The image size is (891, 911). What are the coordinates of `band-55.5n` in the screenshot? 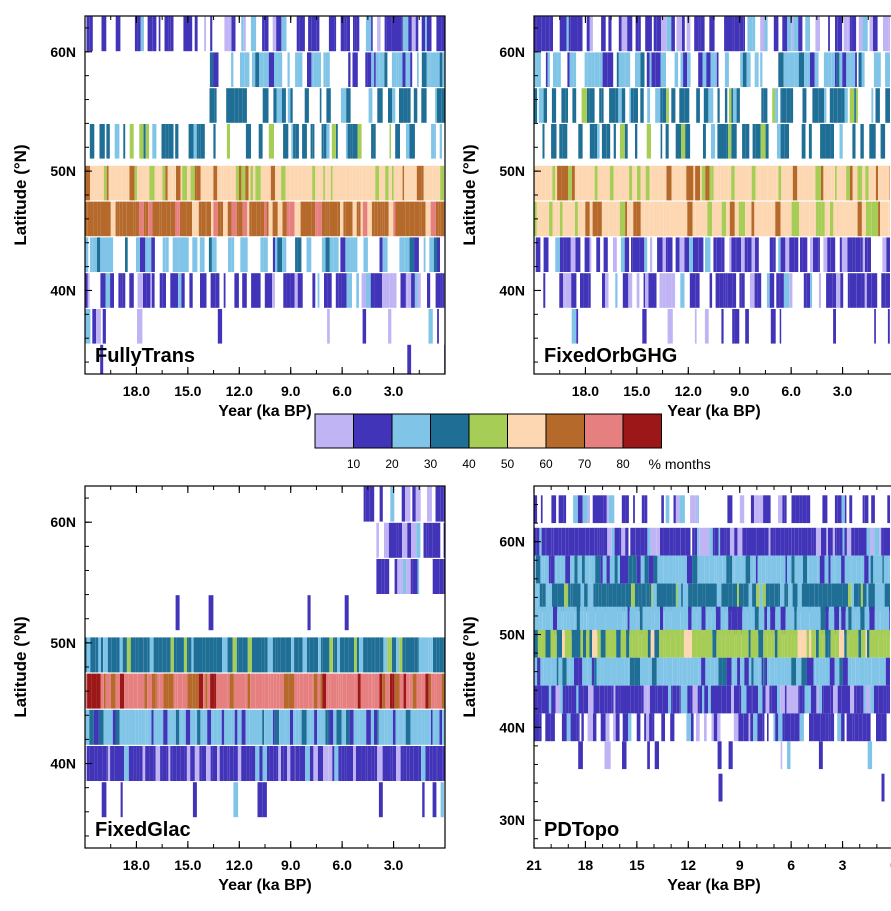 It's located at (712, 105).